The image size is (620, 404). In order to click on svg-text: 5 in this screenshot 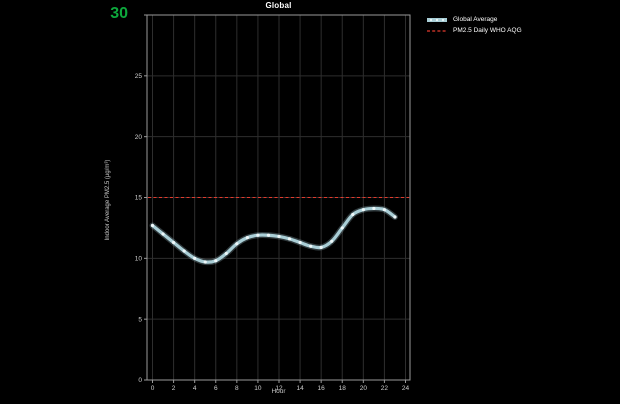, I will do `click(140, 319)`.